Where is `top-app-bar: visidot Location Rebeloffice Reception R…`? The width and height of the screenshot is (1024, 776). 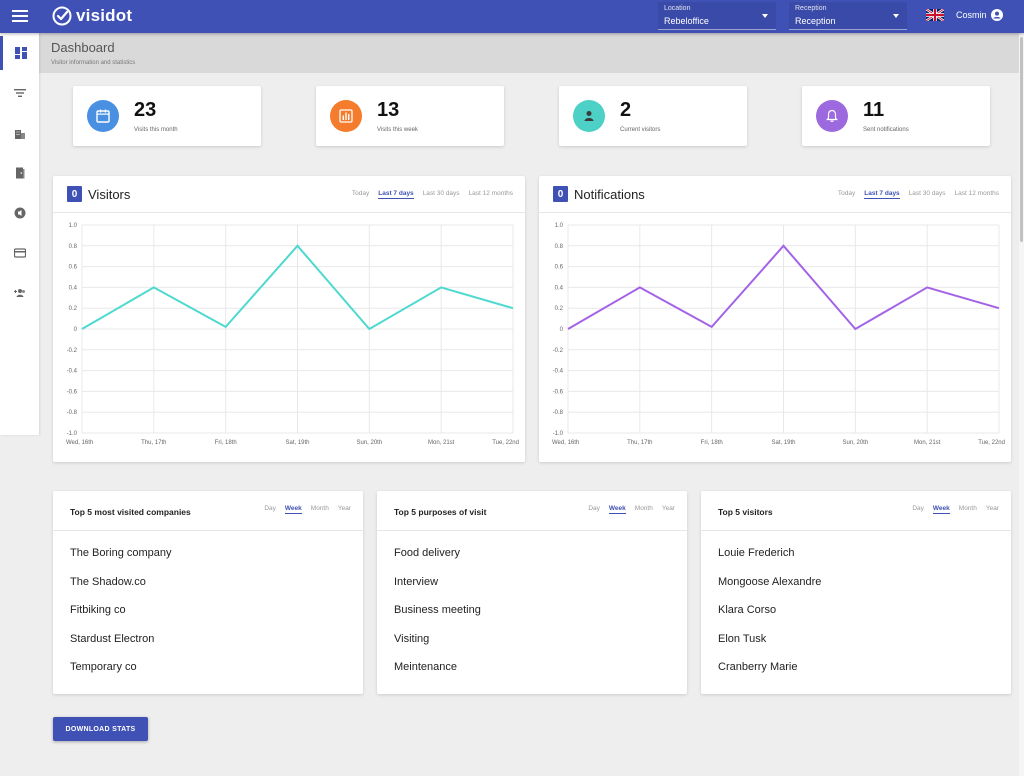
top-app-bar: visidot Location Rebeloffice Reception R… is located at coordinates (512, 16).